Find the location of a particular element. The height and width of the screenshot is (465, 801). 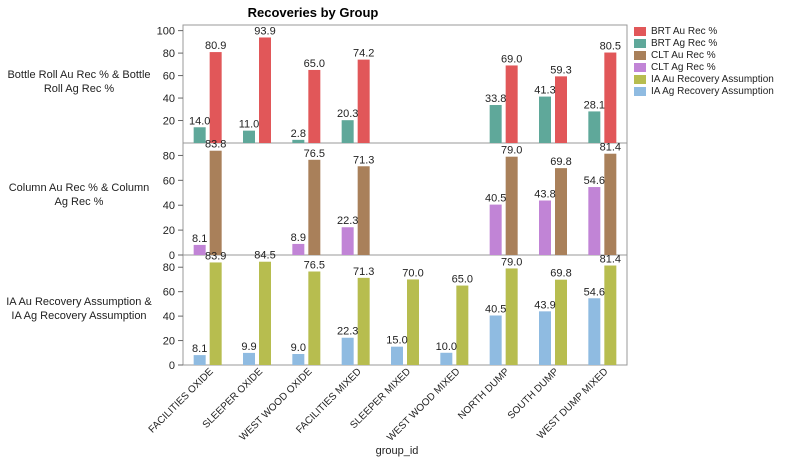

legend-item: IA Au Recovery Assumption is located at coordinates (704, 79).